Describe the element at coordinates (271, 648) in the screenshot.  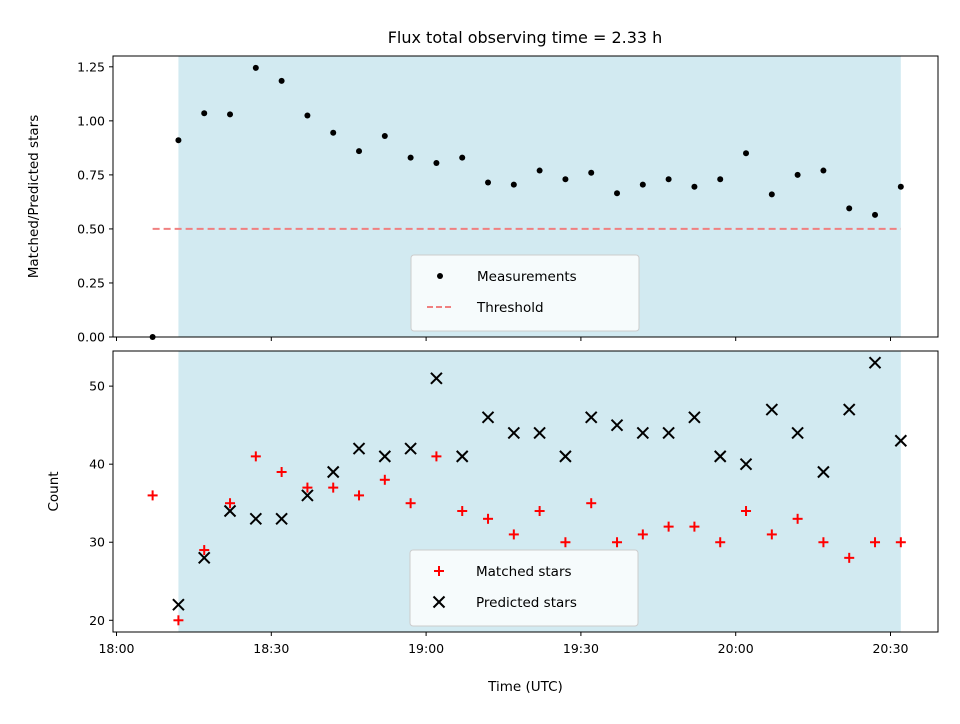
I see `x-tick-label: 18:30` at that location.